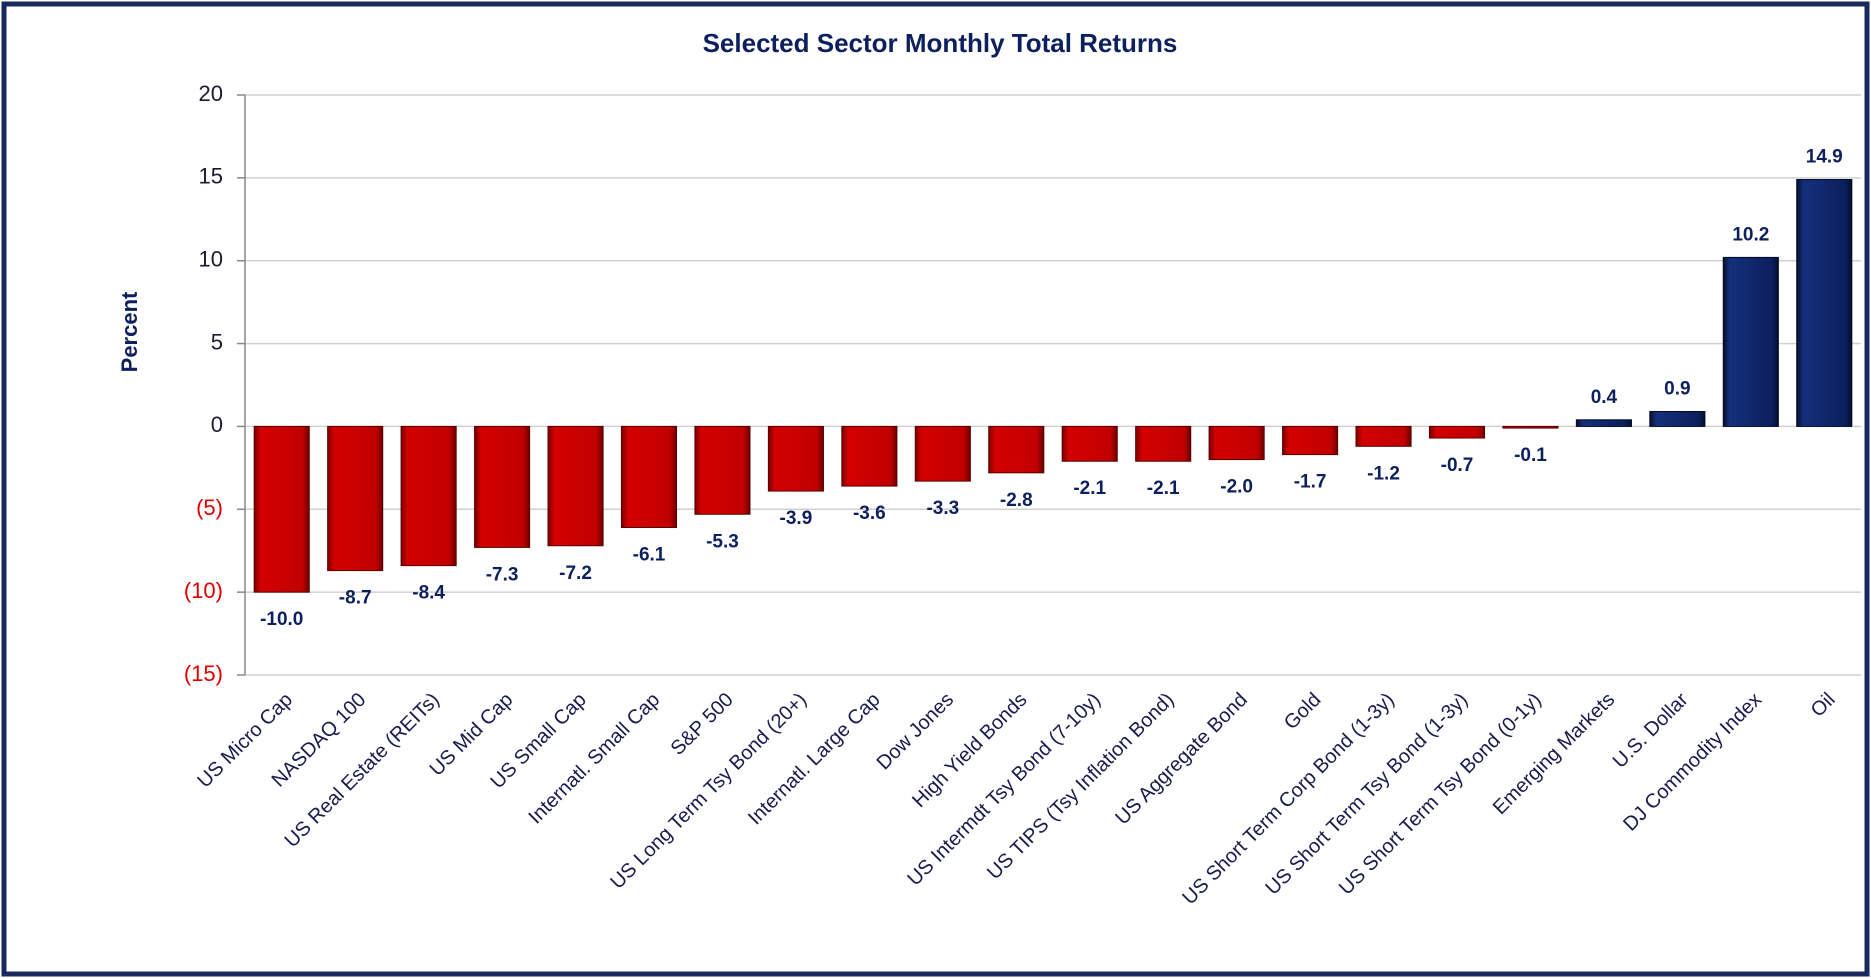 Image resolution: width=1871 pixels, height=978 pixels. Describe the element at coordinates (1383, 473) in the screenshot. I see `data-label: -1.2` at that location.